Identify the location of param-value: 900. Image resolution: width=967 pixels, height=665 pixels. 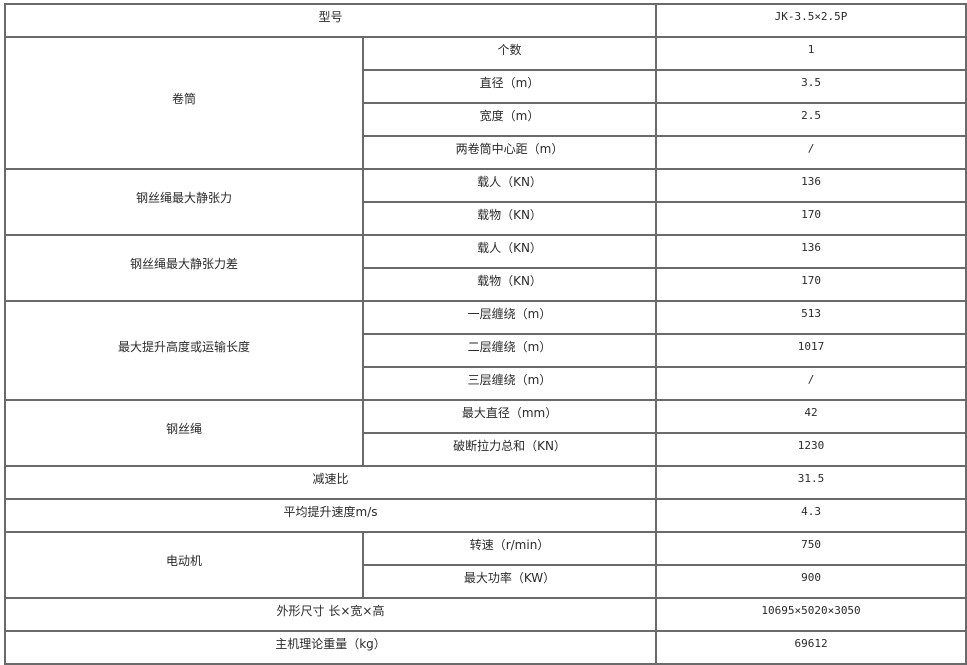
(811, 581).